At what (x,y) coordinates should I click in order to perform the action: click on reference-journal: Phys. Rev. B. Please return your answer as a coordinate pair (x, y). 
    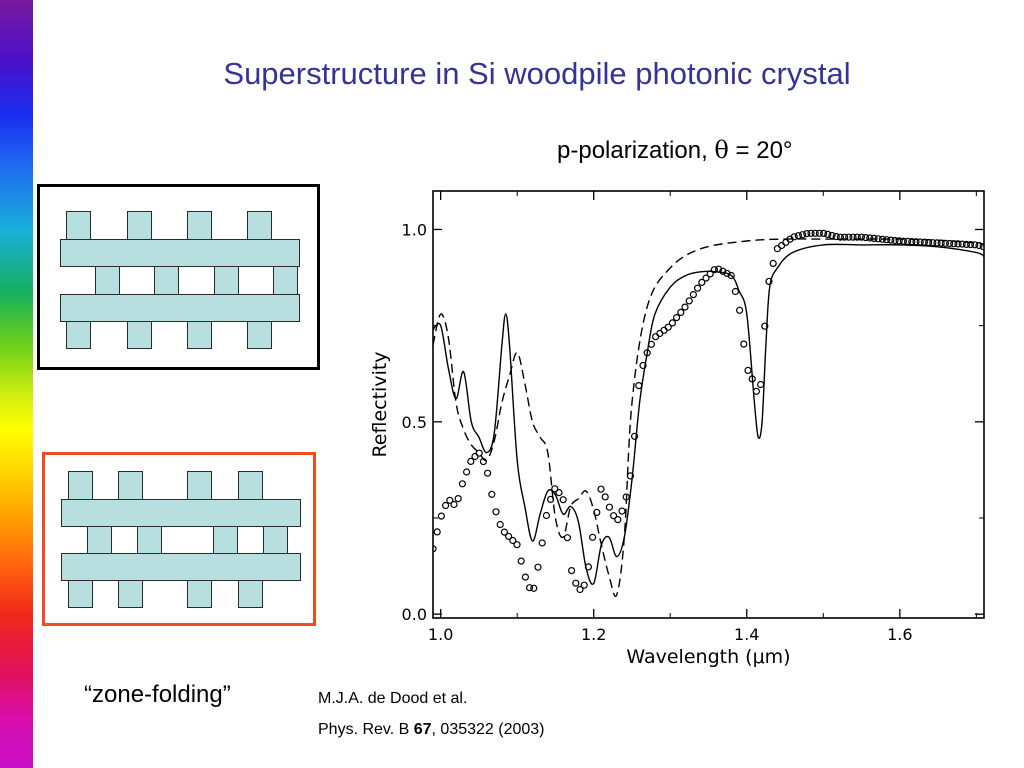
    Looking at the image, I should click on (366, 729).